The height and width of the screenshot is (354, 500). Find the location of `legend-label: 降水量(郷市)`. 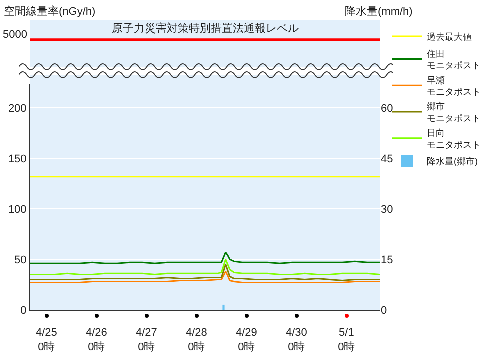

legend-label: 降水量(郷市) is located at coordinates (452, 161).